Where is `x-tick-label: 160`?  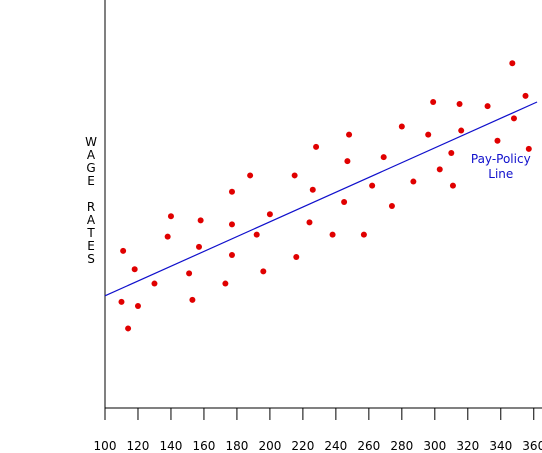 x-tick-label: 160 is located at coordinates (203, 446).